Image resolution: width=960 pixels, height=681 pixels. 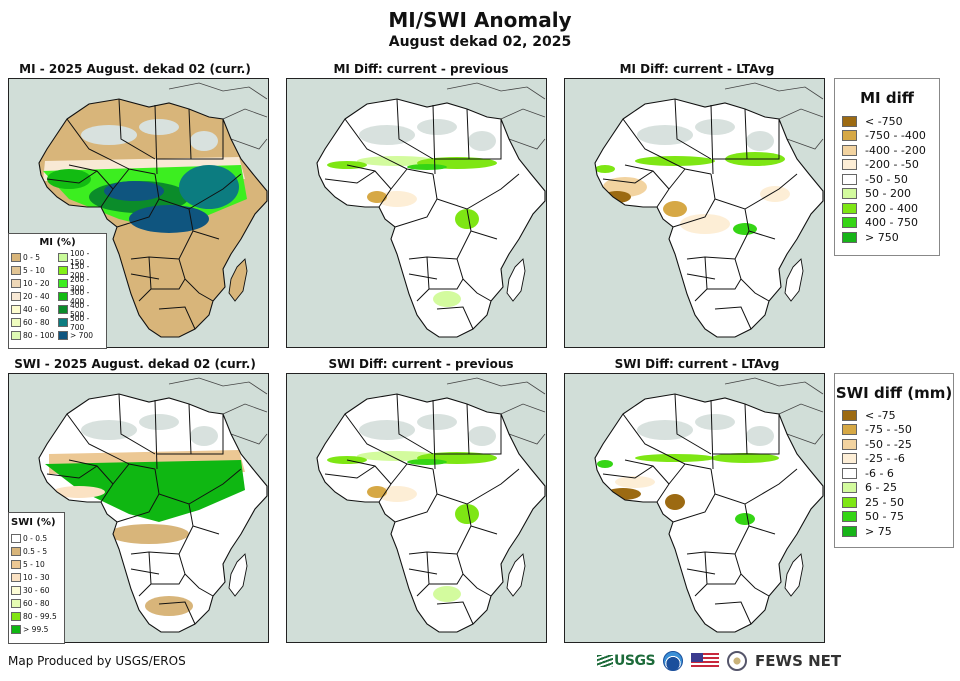 I want to click on swi-percent-legend-label: 5 - 10, so click(x=34, y=564).